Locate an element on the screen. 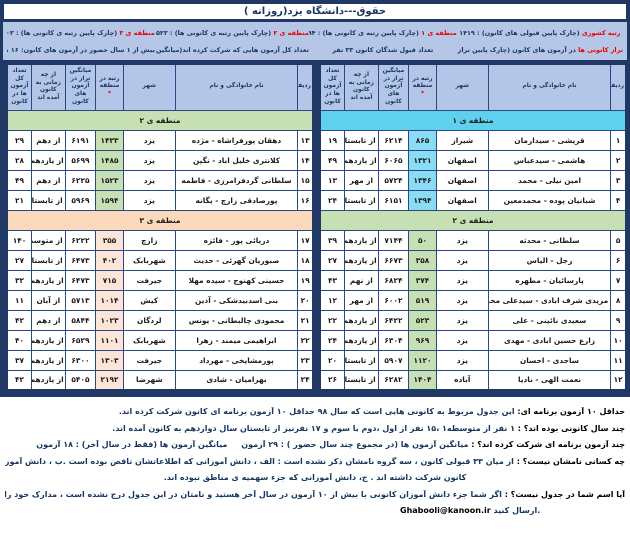 This screenshot has width=630, height=536. row-number-cell: ۱۱ is located at coordinates (618, 360).